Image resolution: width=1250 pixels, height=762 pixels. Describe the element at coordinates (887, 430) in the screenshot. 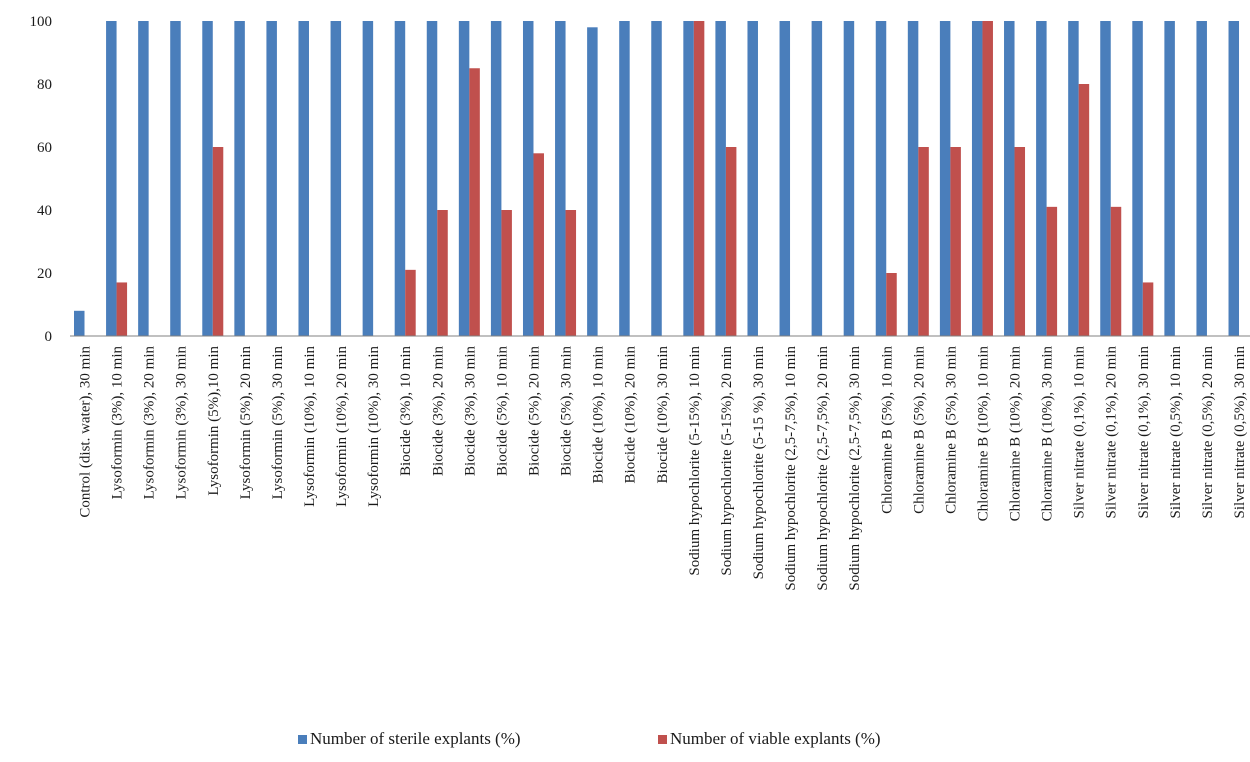

I see `x-tick-label: Chloramine B (5%), 10 min` at that location.